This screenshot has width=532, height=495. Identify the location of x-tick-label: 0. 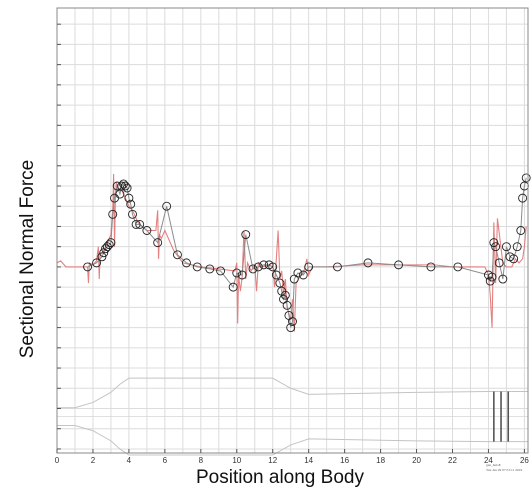
(57, 460).